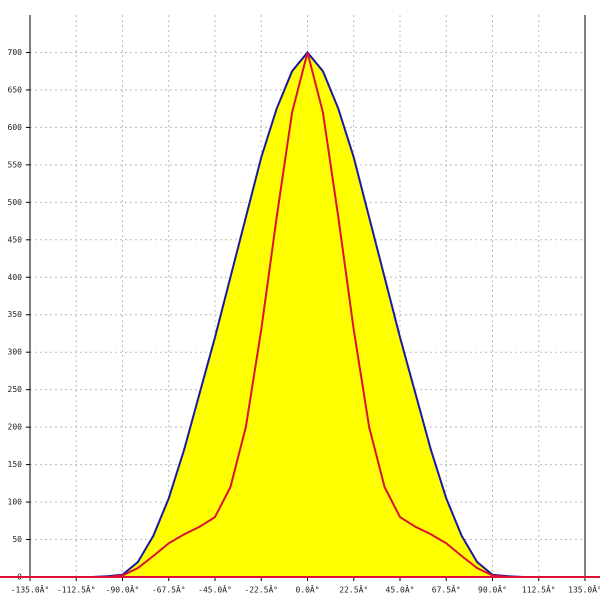 The height and width of the screenshot is (600, 600). I want to click on y-tick-label: 700, so click(15, 52).